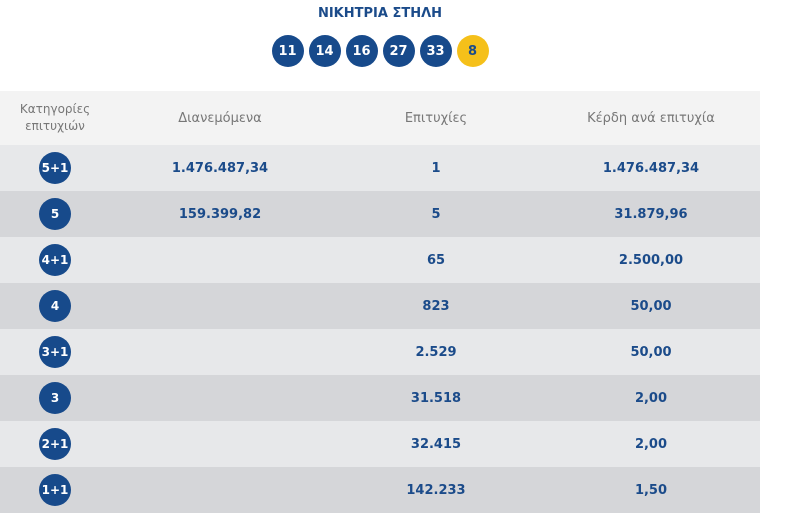  I want to click on category-cell: 5+1, so click(55, 168).